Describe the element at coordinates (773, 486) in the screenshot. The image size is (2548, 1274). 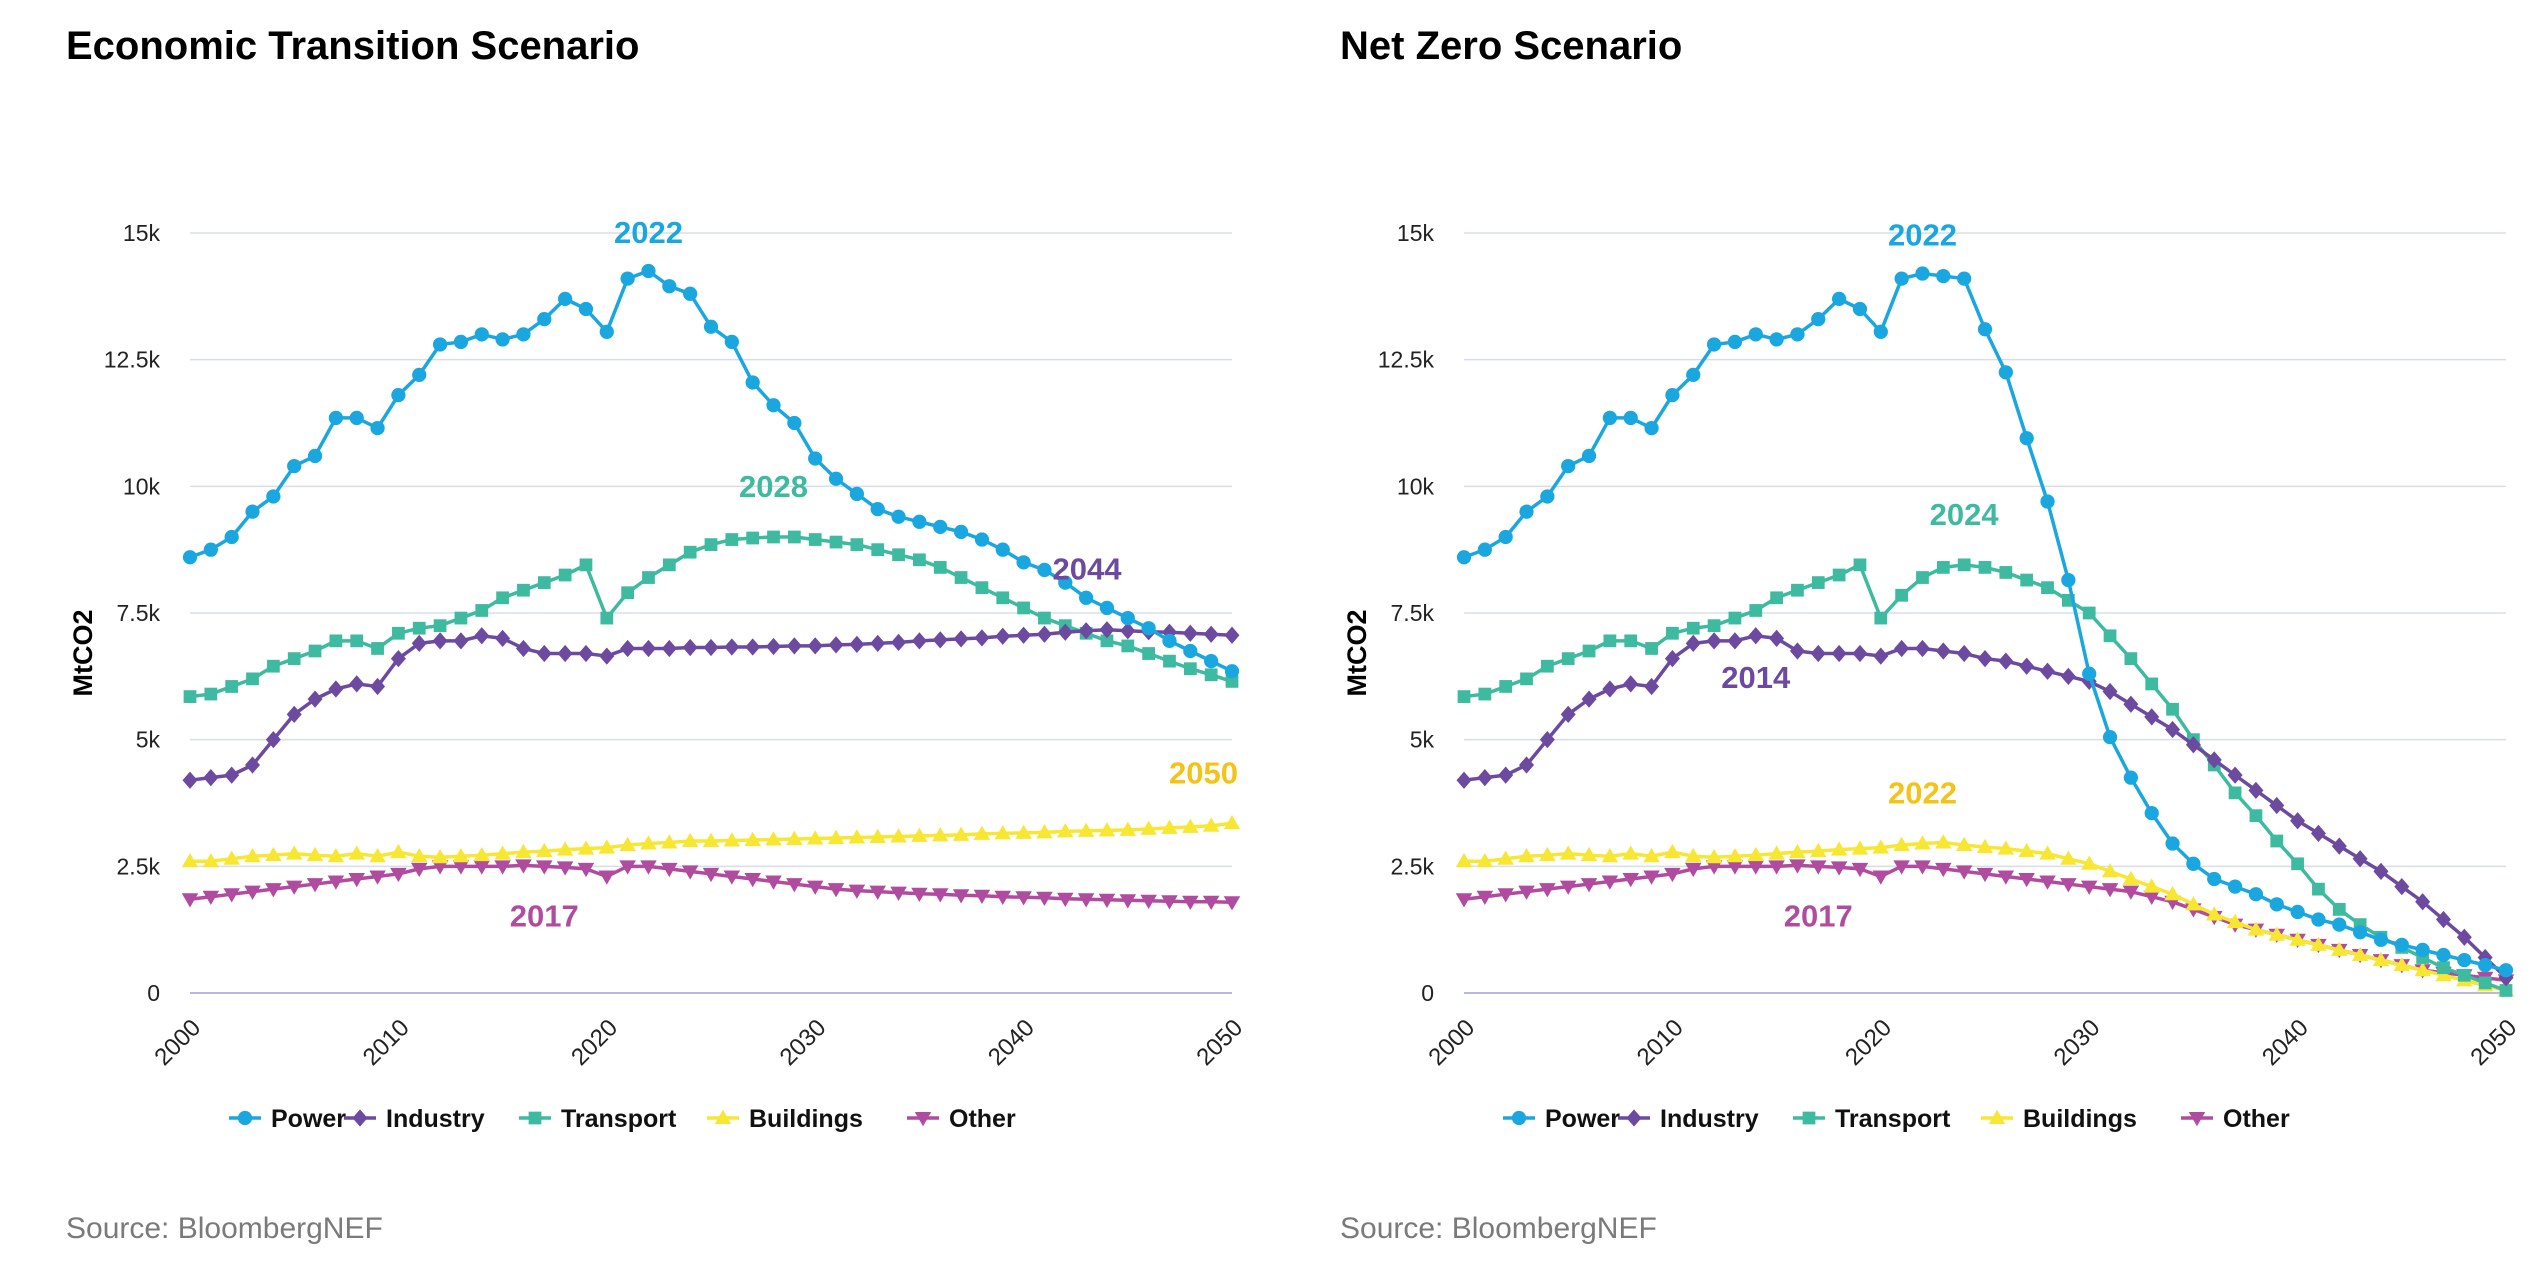
I see `annotation-transport: 2028` at that location.